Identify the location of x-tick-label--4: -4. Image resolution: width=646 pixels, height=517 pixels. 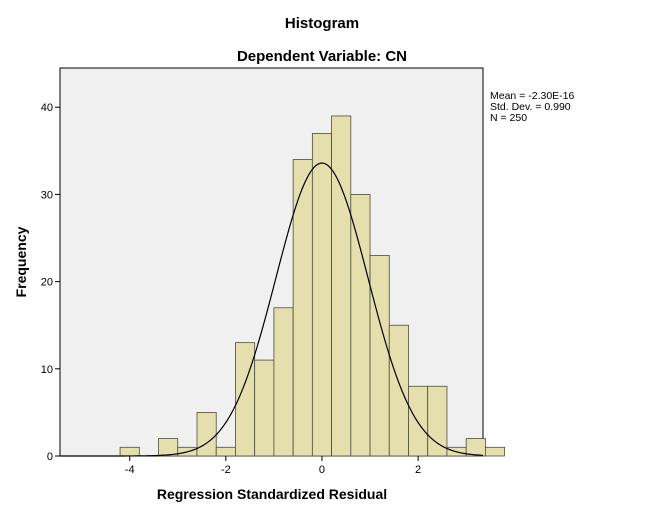
(130, 470).